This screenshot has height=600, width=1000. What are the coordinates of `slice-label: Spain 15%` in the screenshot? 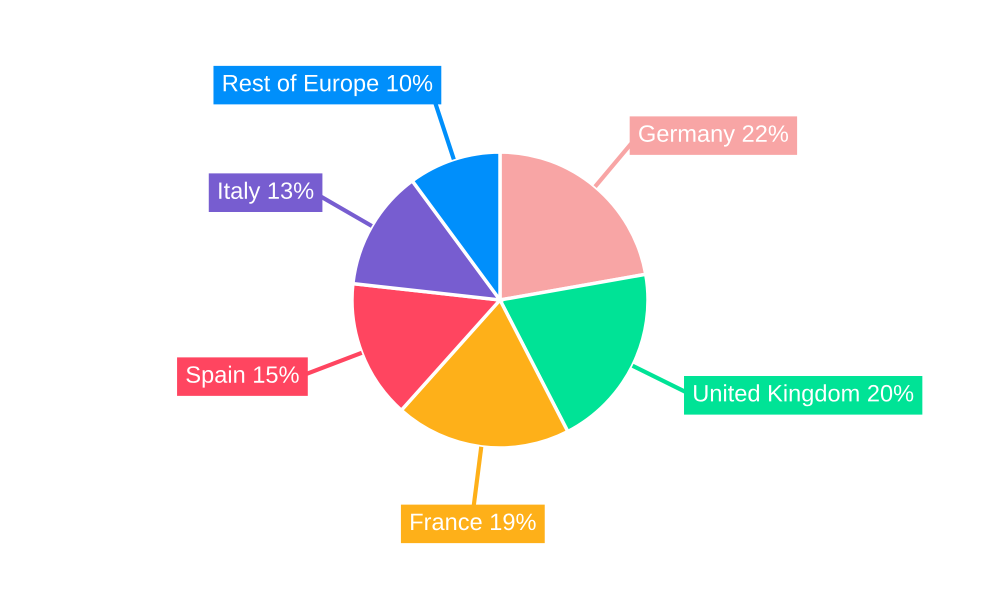 It's located at (242, 377).